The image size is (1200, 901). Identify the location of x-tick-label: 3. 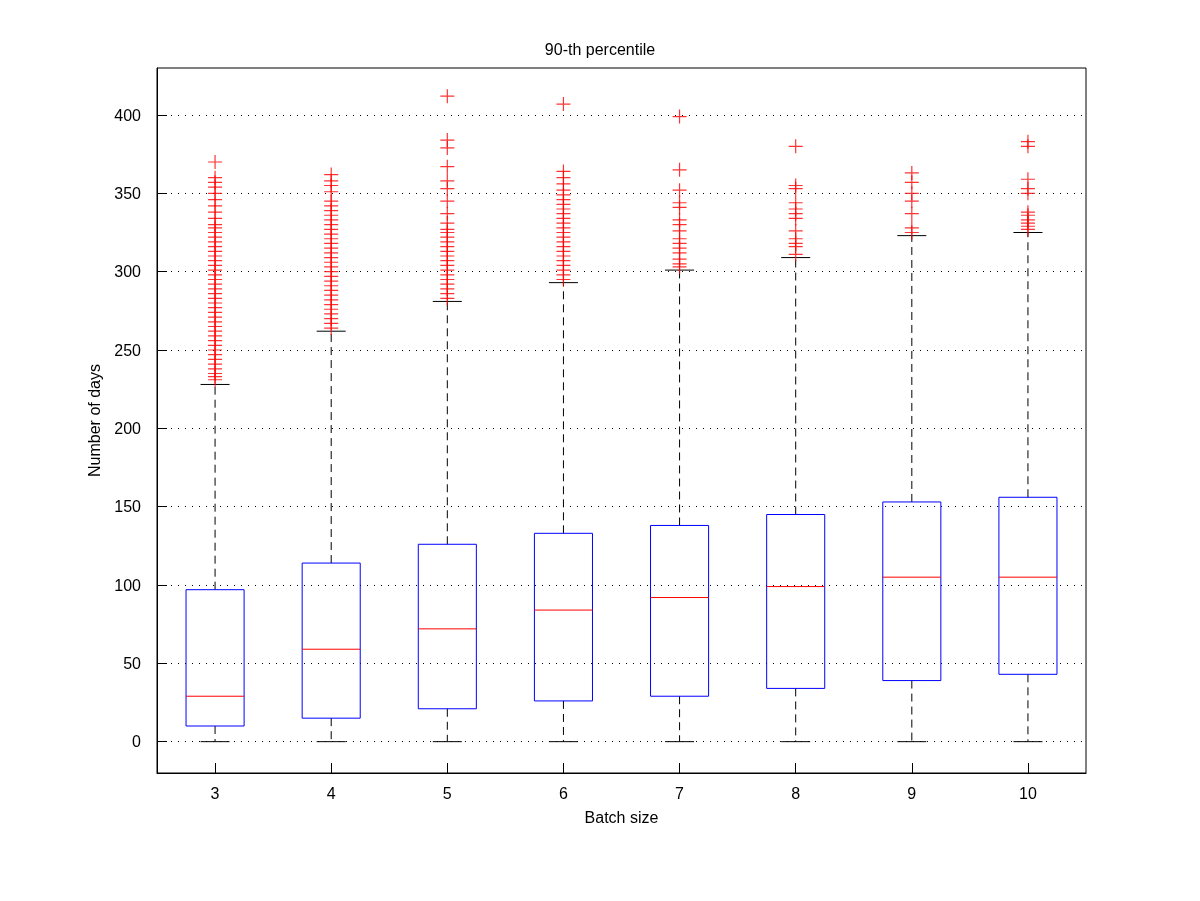
(215, 793).